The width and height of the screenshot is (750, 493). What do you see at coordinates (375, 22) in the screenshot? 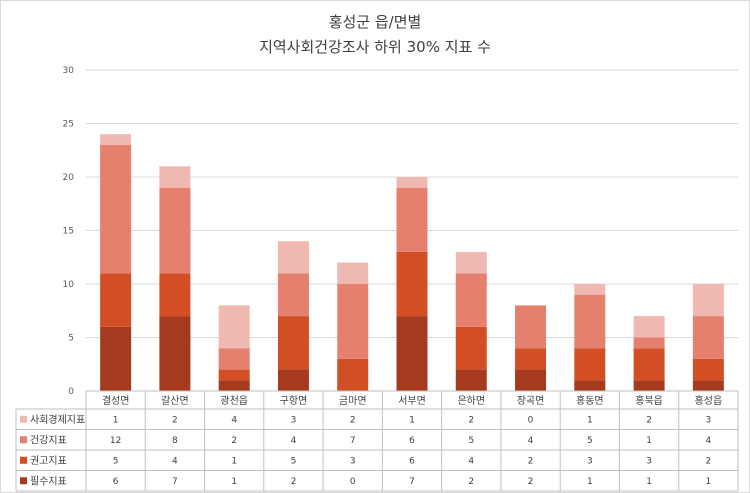
I see `chart-title: 홍성군 읍/면별` at bounding box center [375, 22].